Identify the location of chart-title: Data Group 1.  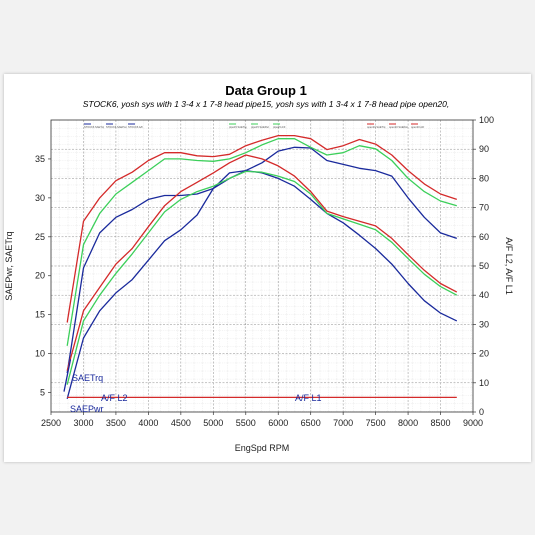
(266, 90).